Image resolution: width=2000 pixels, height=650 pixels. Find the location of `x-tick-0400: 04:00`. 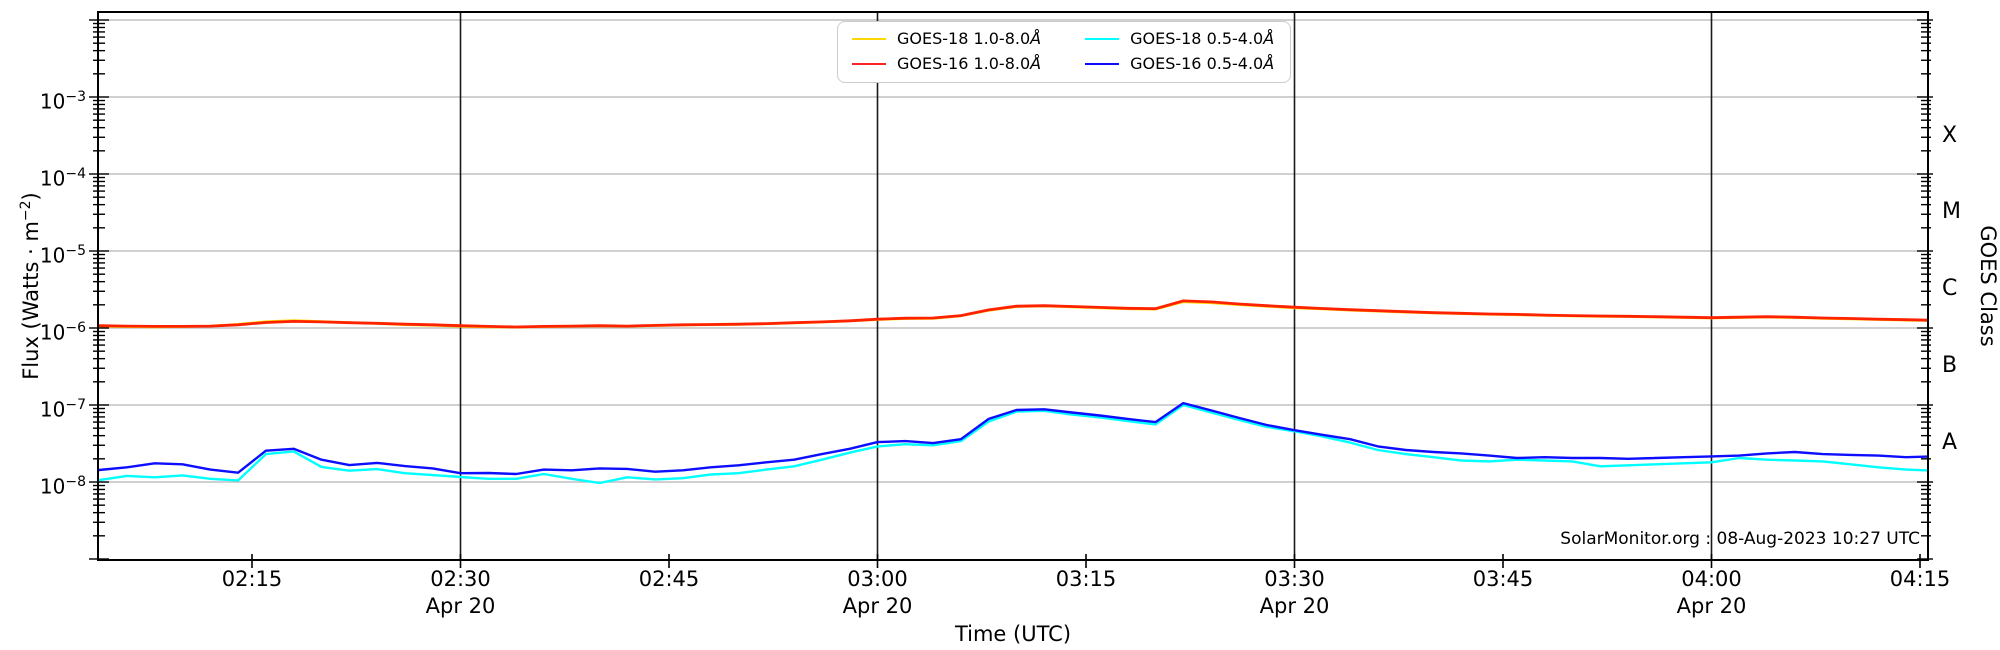

x-tick-0400: 04:00 is located at coordinates (1711, 579).